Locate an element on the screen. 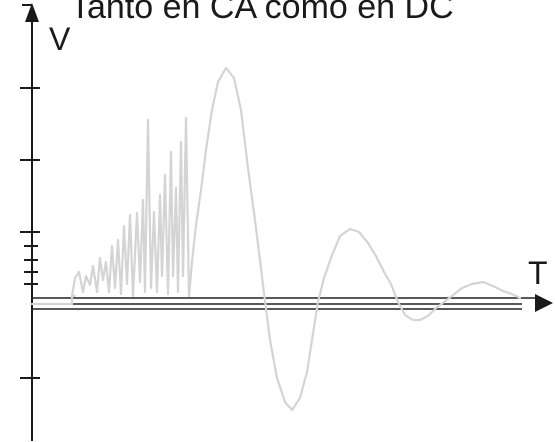 This screenshot has width=555, height=442. x-axis-arrow-icon is located at coordinates (544, 303).